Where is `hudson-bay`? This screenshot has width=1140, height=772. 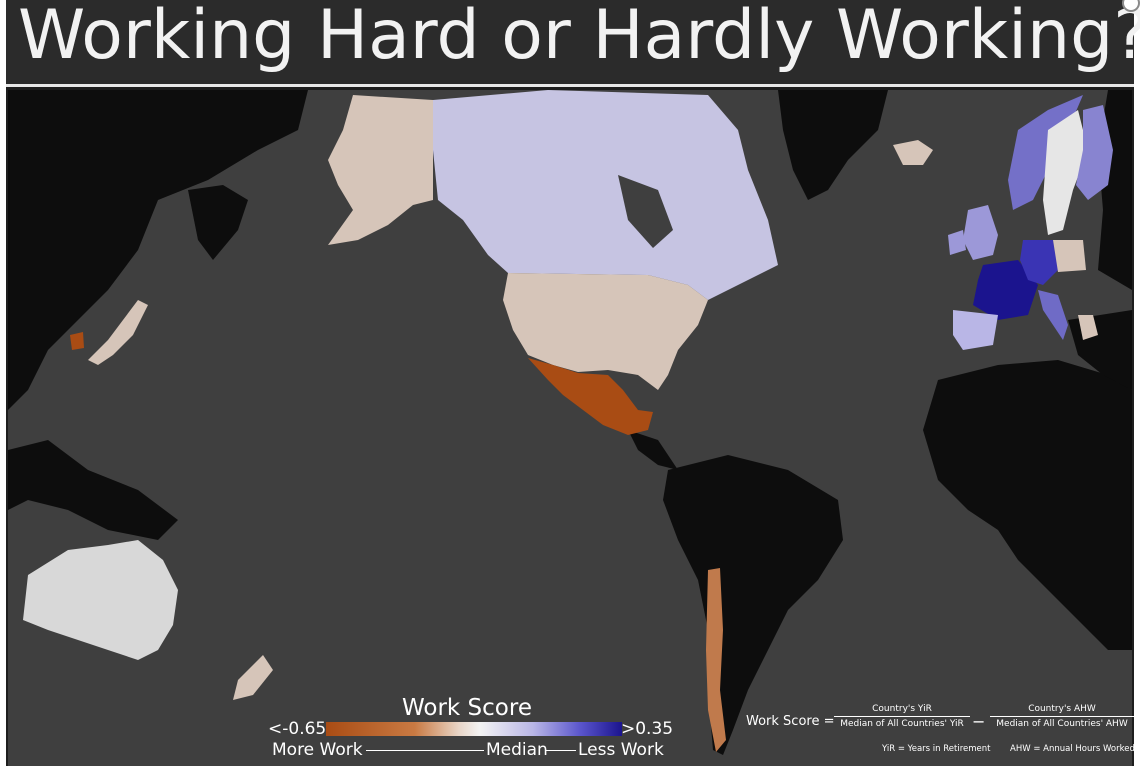 hudson-bay is located at coordinates (645, 211).